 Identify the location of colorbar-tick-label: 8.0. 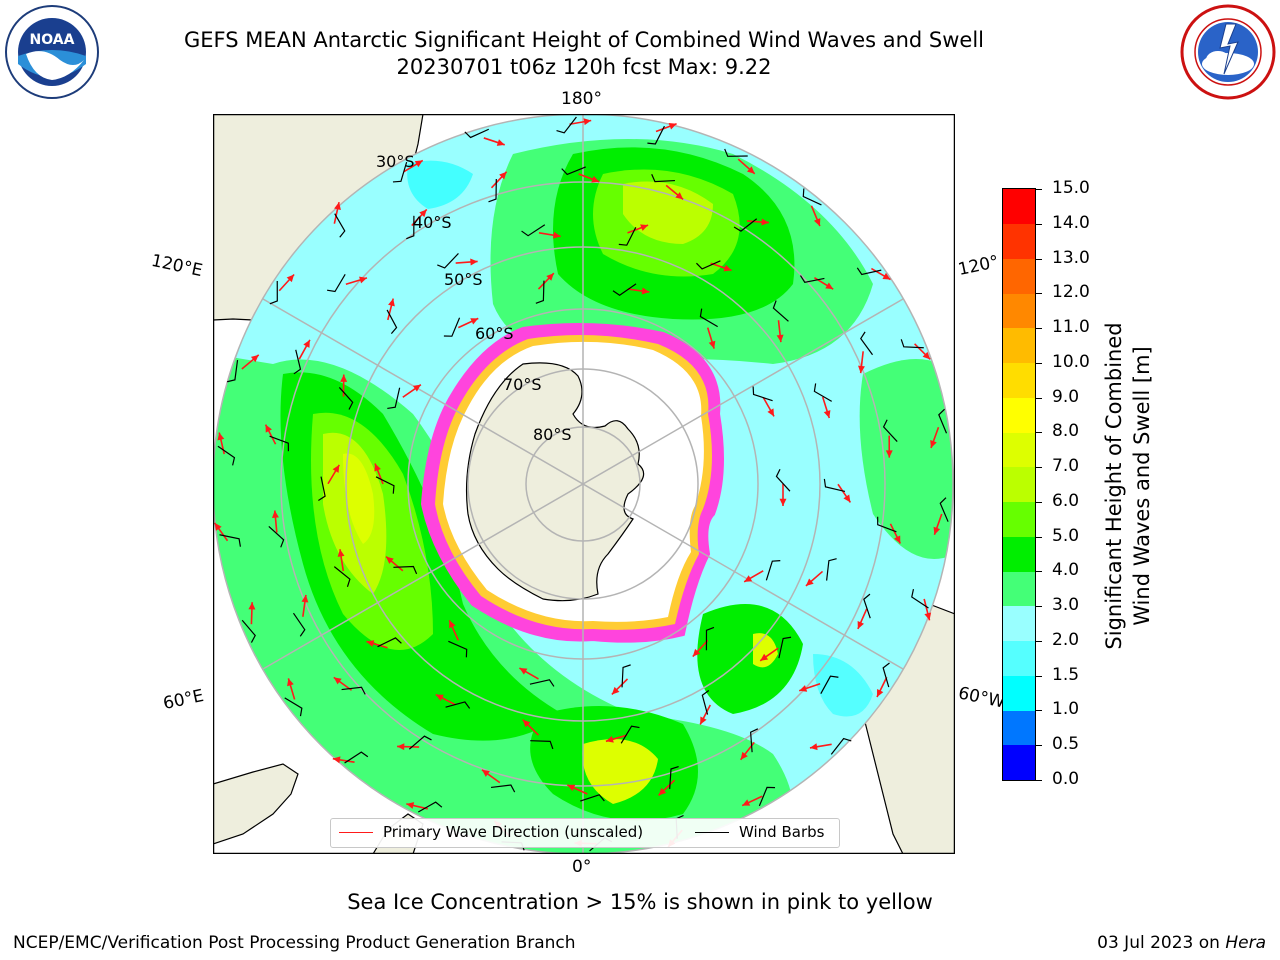
(1066, 431).